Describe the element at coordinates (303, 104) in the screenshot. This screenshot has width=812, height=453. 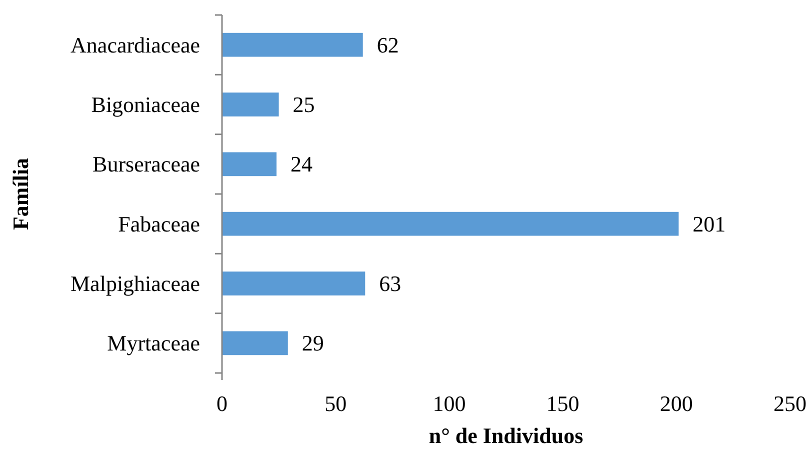
I see `data-label: 25` at that location.